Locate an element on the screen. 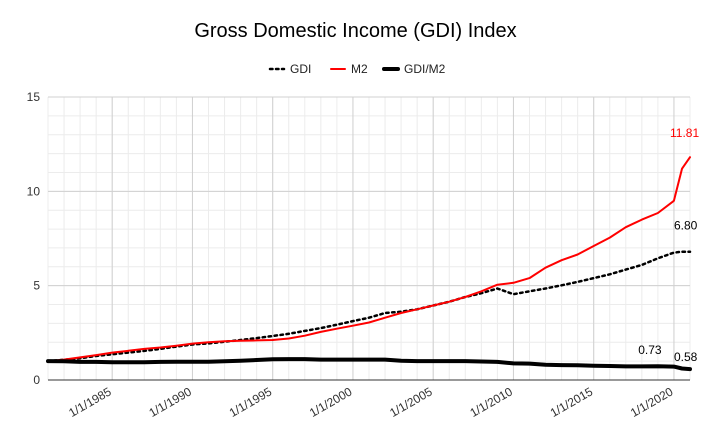 This screenshot has width=711, height=439. data-label: 11.81 is located at coordinates (684, 133).